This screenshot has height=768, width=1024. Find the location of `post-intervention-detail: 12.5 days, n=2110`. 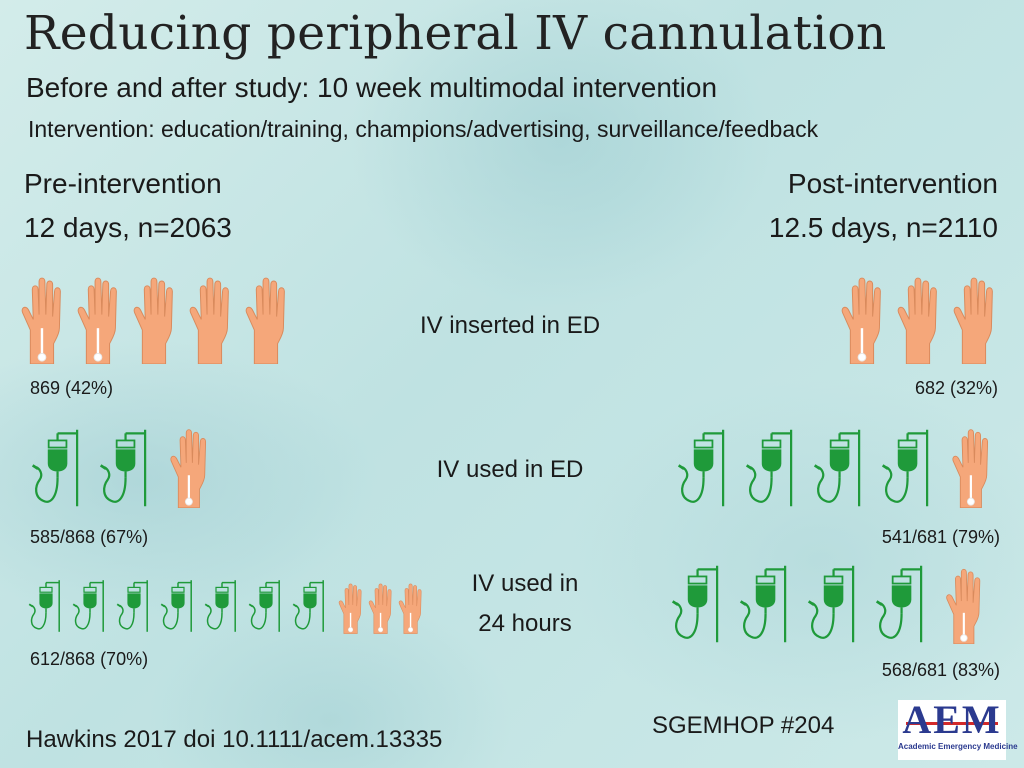

post-intervention-detail: 12.5 days, n=2110 is located at coordinates (883, 227).